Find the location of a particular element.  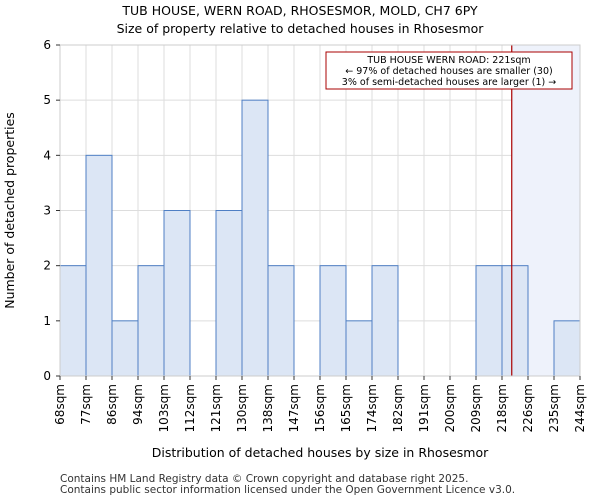

bar-68sqm is located at coordinates (73, 321).